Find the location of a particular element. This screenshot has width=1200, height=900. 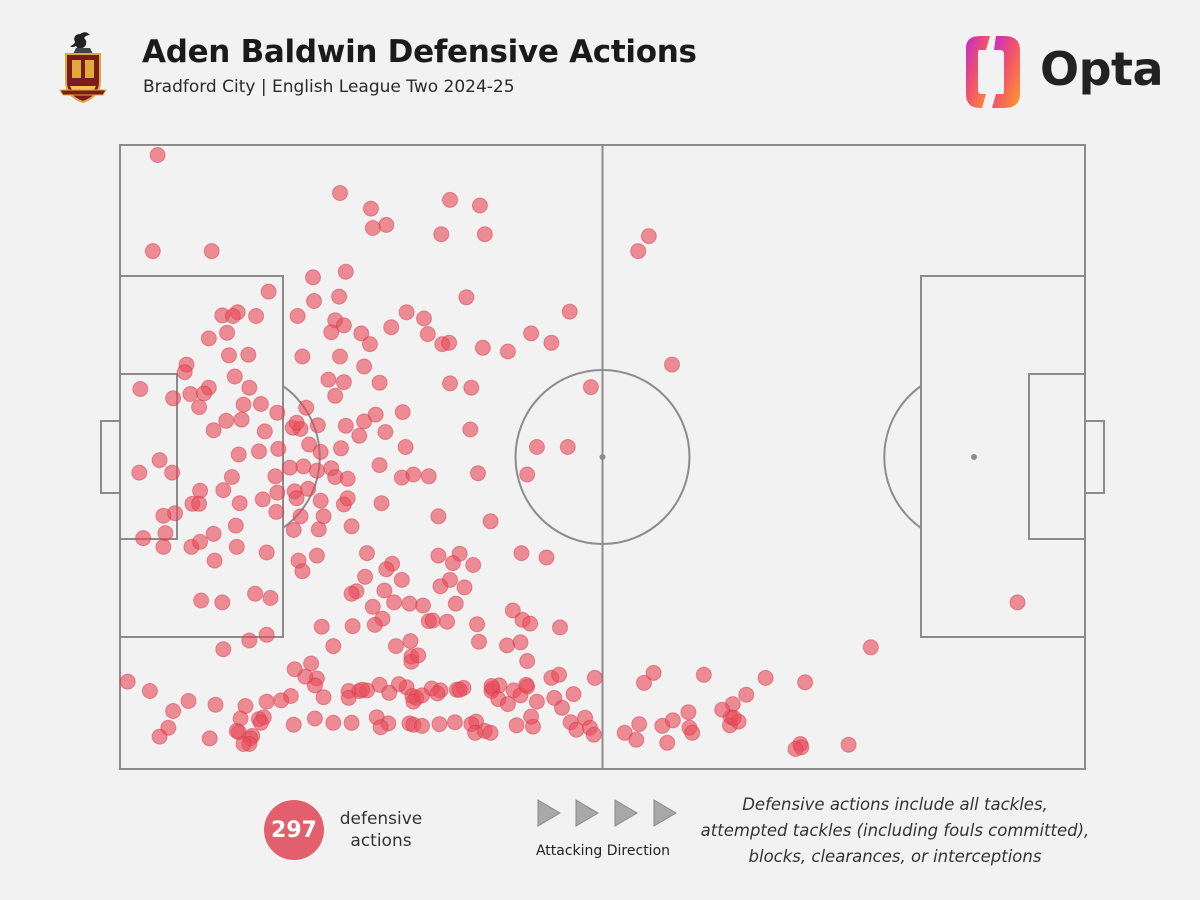

centre-circle is located at coordinates (602, 457).